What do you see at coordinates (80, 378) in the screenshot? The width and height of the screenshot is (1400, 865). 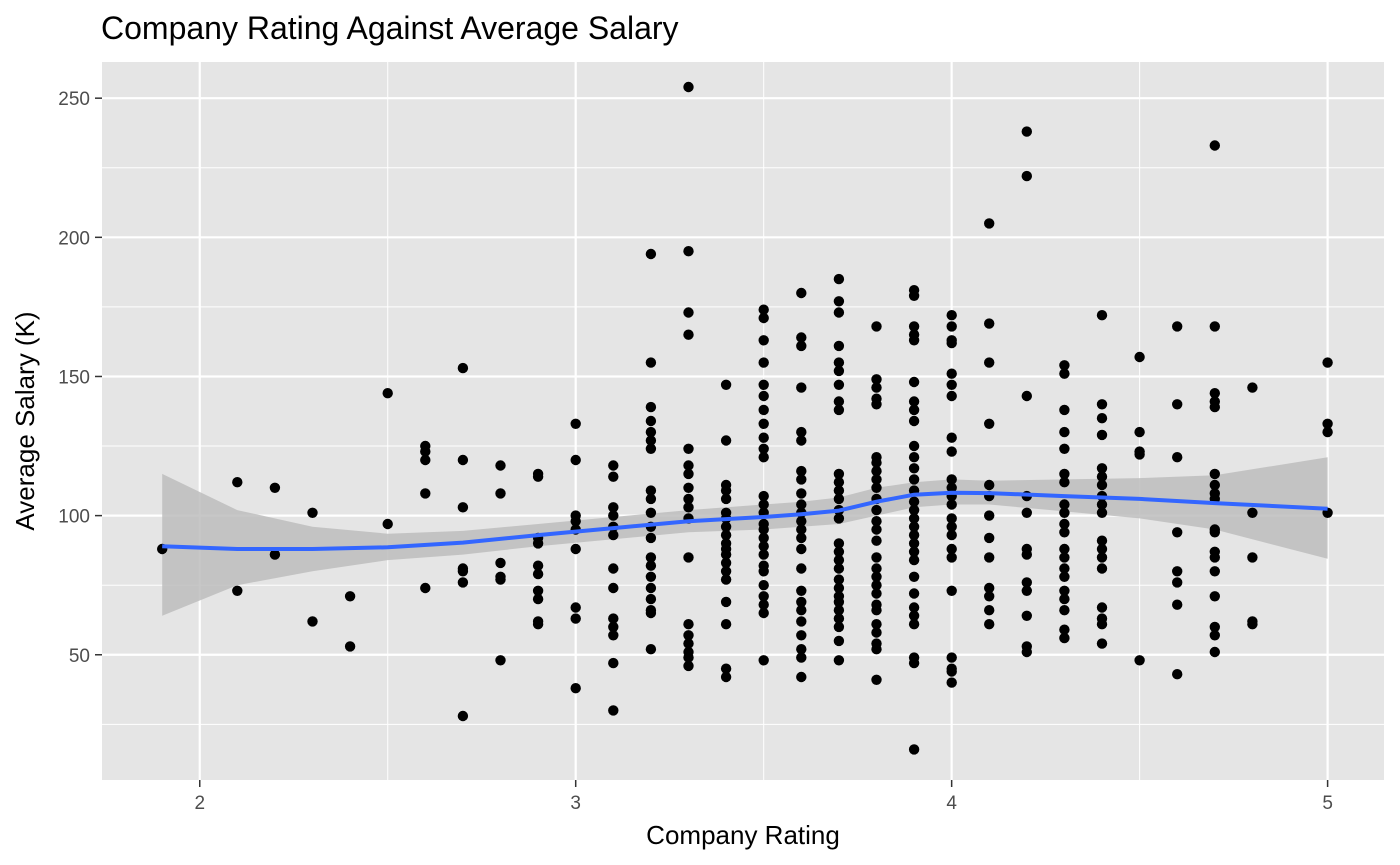 I see `y-axis-ticks: 50 100 150 200 250` at bounding box center [80, 378].